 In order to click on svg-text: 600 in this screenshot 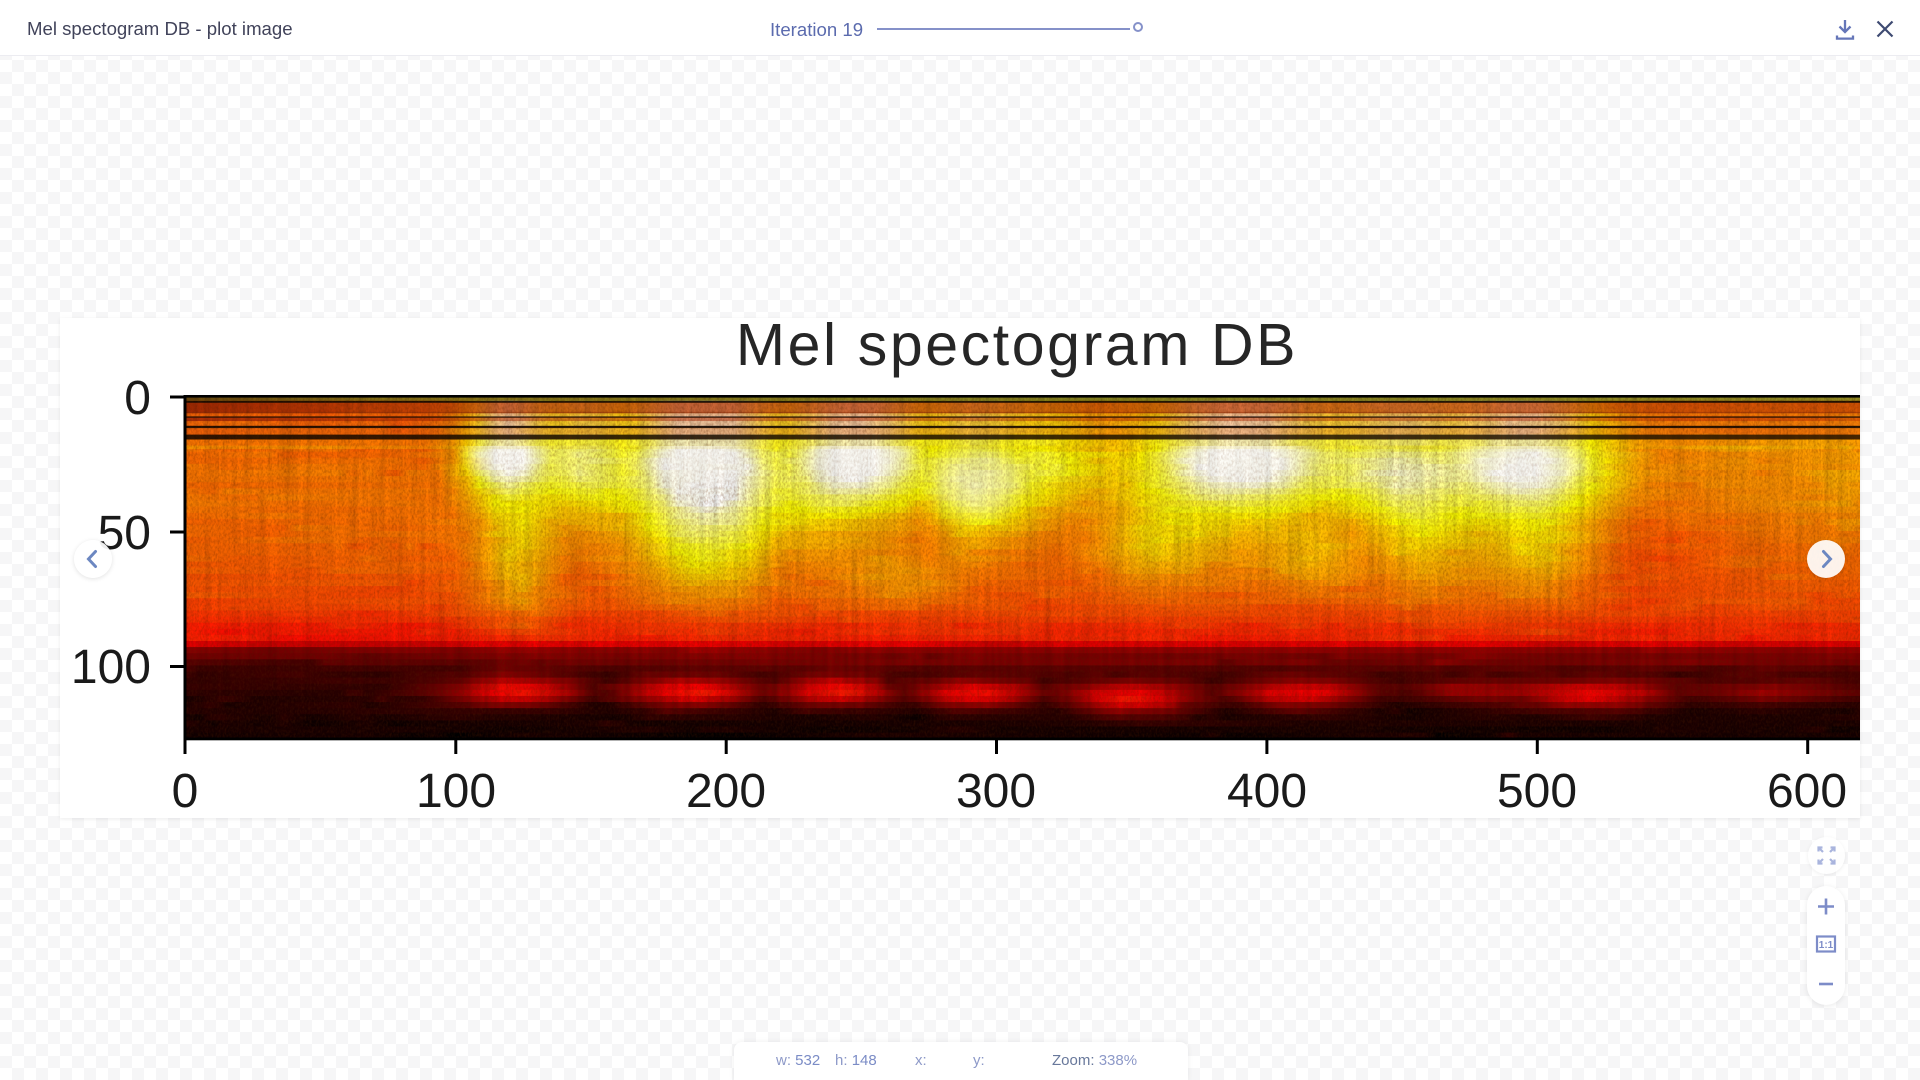, I will do `click(1807, 791)`.